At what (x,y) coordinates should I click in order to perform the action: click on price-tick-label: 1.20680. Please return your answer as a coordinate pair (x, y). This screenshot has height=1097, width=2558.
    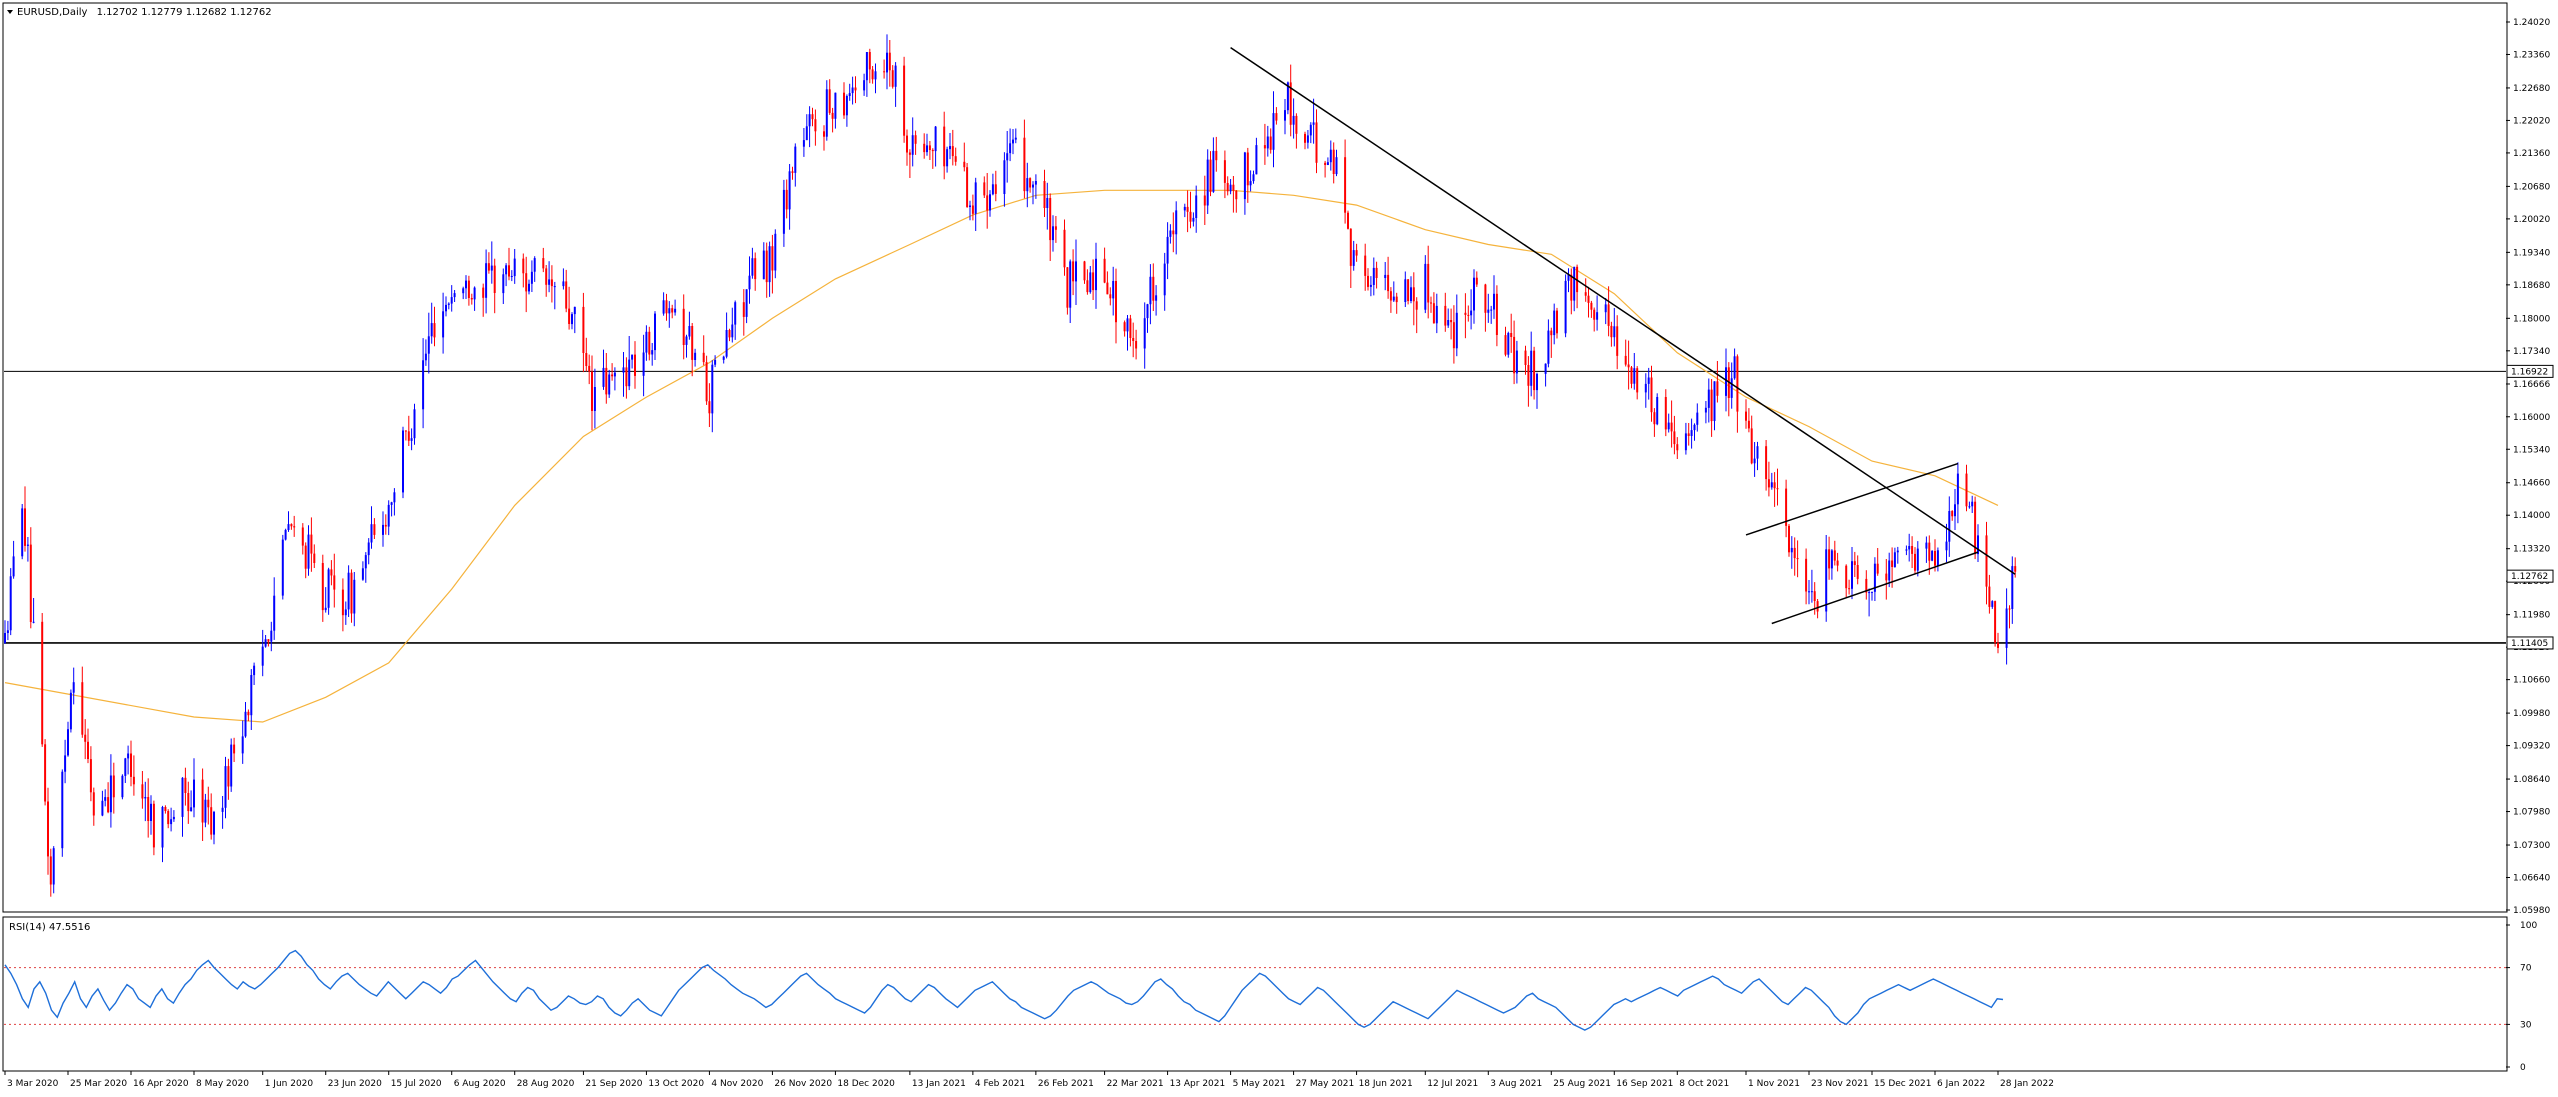
    Looking at the image, I should click on (2531, 187).